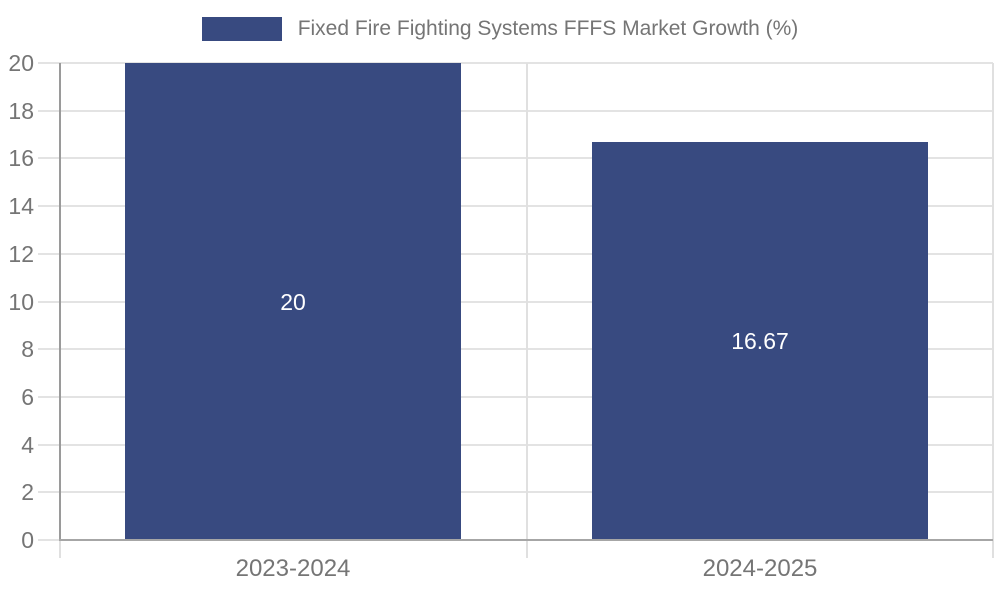  Describe the element at coordinates (21, 254) in the screenshot. I see `y-axis-tick-label: 12` at that location.